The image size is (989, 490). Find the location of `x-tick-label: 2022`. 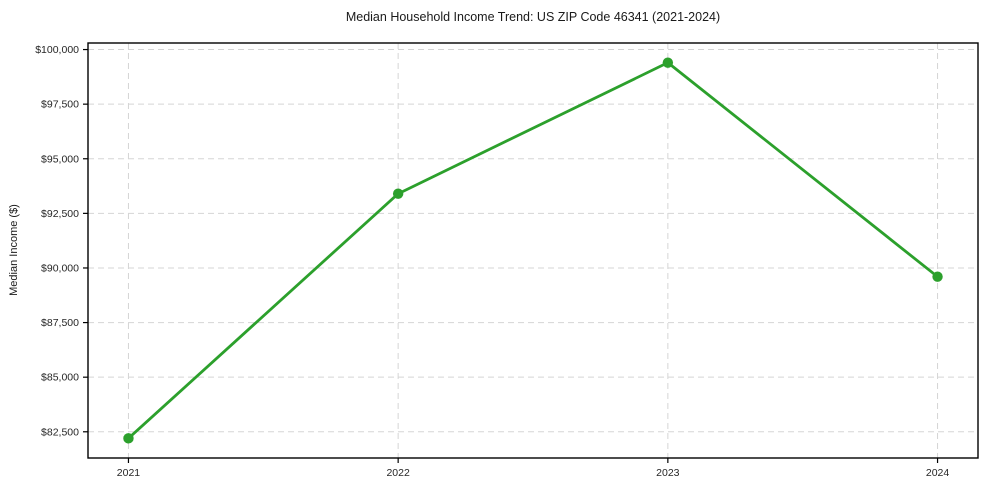

x-tick-label: 2022 is located at coordinates (398, 473).